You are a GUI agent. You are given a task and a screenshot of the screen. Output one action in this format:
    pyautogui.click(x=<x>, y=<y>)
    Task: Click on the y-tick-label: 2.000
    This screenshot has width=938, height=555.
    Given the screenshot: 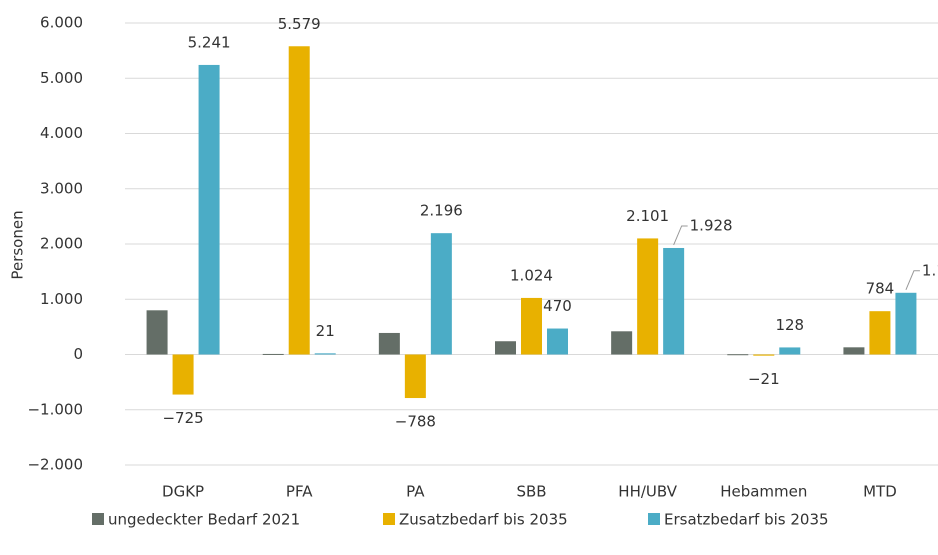 What is the action you would take?
    pyautogui.click(x=61, y=244)
    